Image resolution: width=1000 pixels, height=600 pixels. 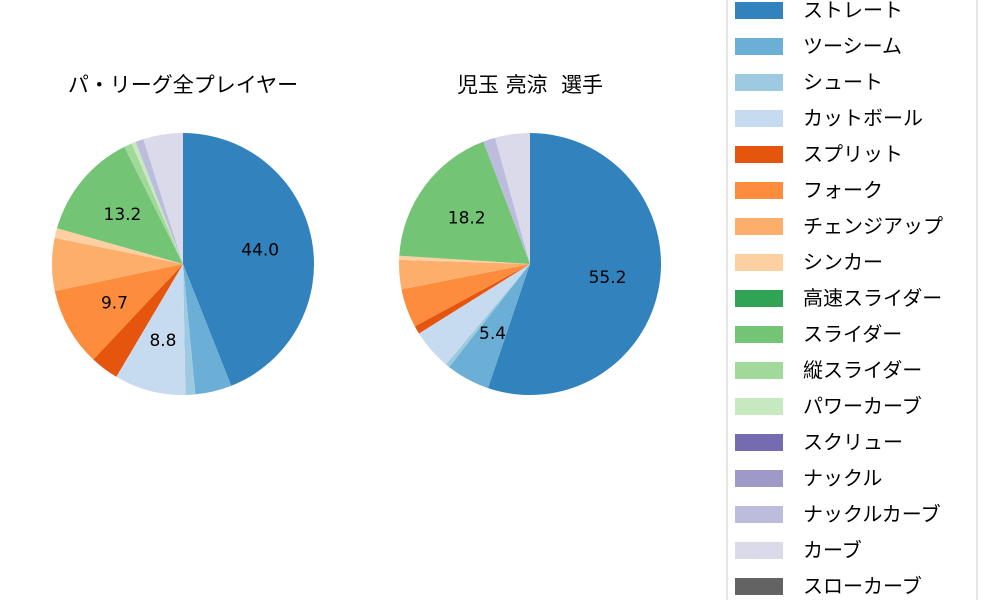 What do you see at coordinates (862, 370) in the screenshot?
I see `legend-label: 縦スライダー` at bounding box center [862, 370].